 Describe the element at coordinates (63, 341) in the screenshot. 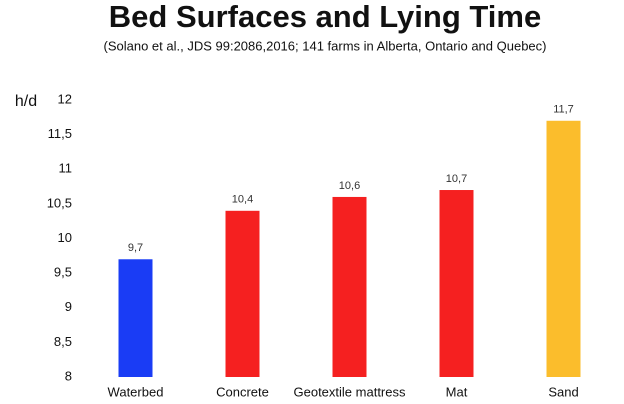

I see `y-tick-label: 8,5` at that location.